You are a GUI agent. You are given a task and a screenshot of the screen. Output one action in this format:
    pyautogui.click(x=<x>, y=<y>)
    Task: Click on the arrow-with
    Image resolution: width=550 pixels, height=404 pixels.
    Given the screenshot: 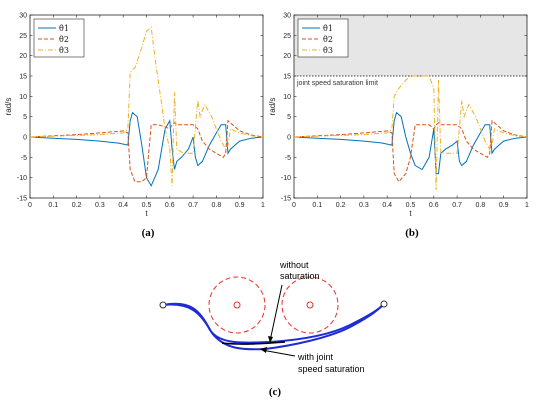 What is the action you would take?
    pyautogui.click(x=278, y=353)
    